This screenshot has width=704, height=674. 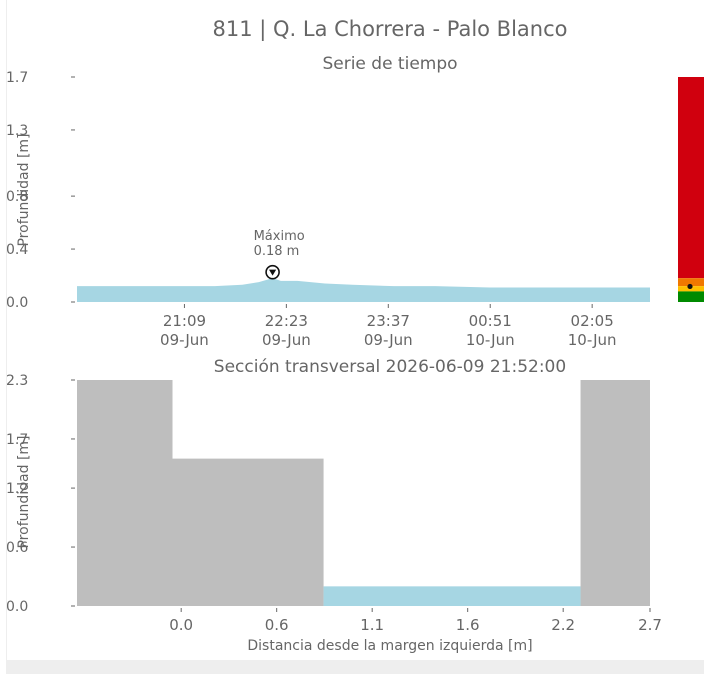 I want to click on top-x-tick-time: 00:51, so click(x=490, y=321).